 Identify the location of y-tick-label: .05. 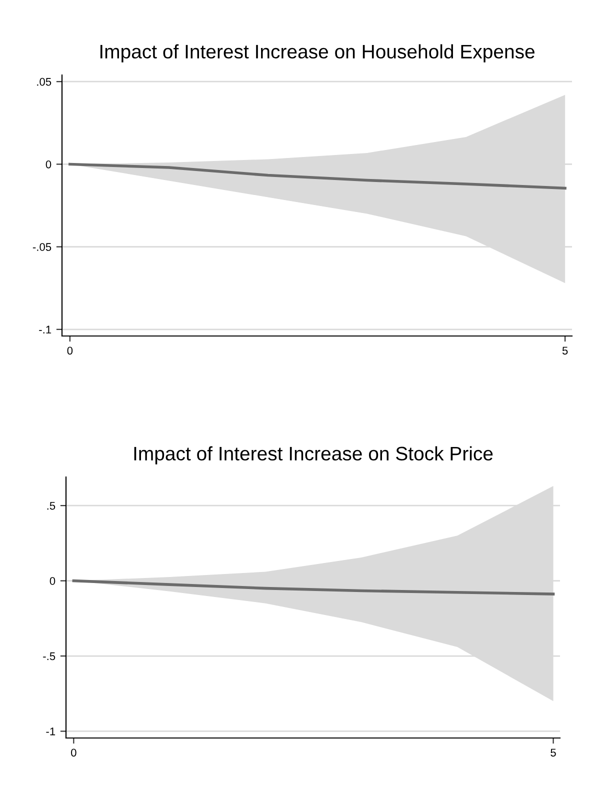
(44, 82).